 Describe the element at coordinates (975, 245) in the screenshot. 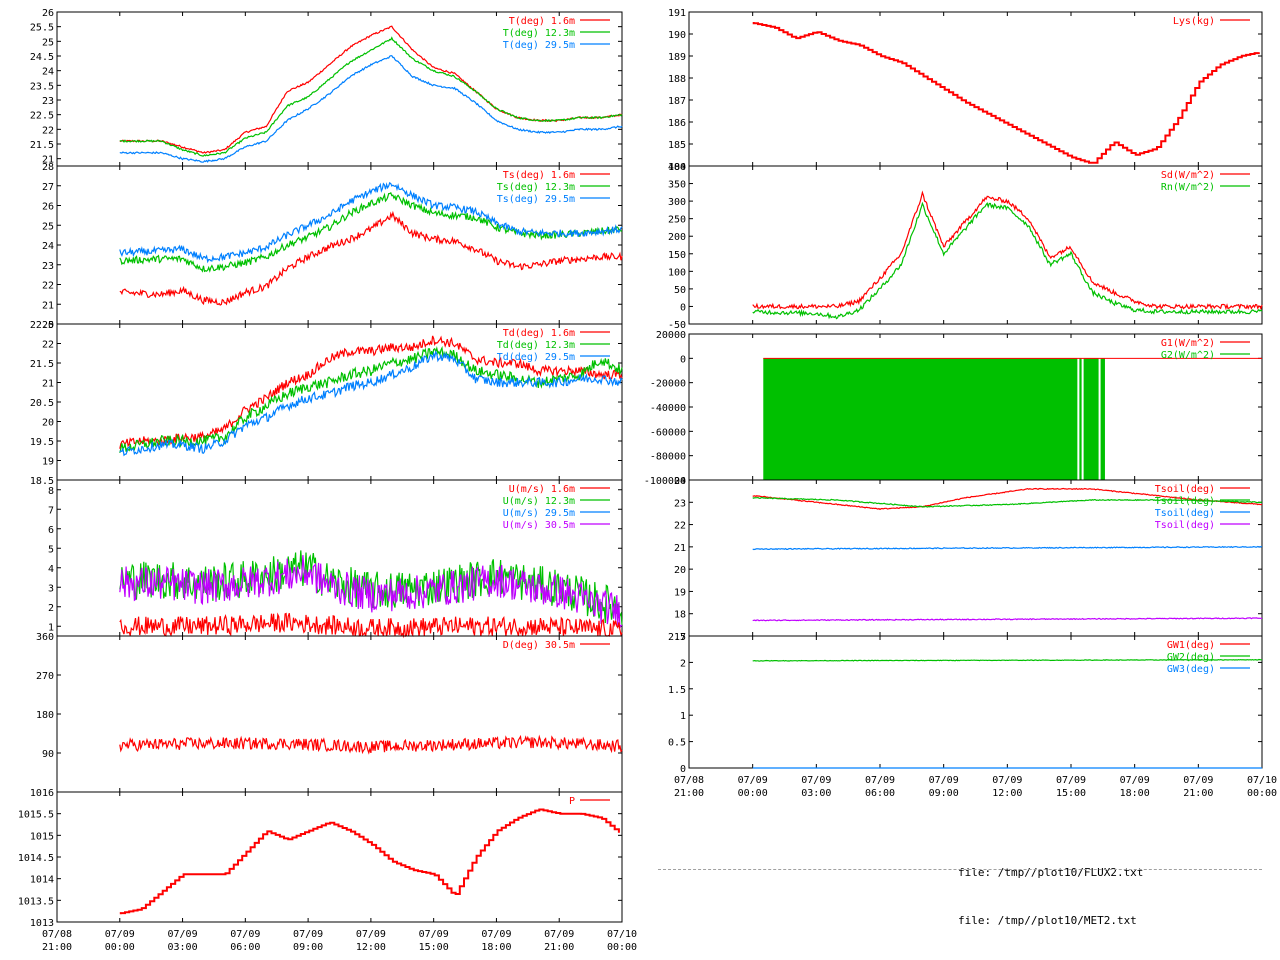

I see `Rad-frame` at that location.